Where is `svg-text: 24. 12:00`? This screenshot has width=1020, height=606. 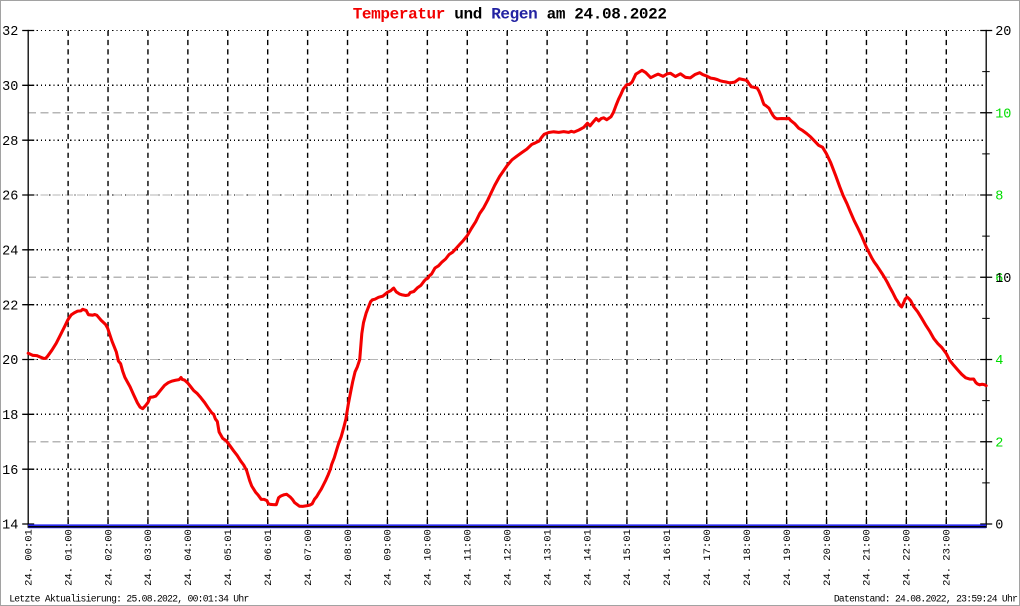 svg-text: 24. 12:00 is located at coordinates (509, 557).